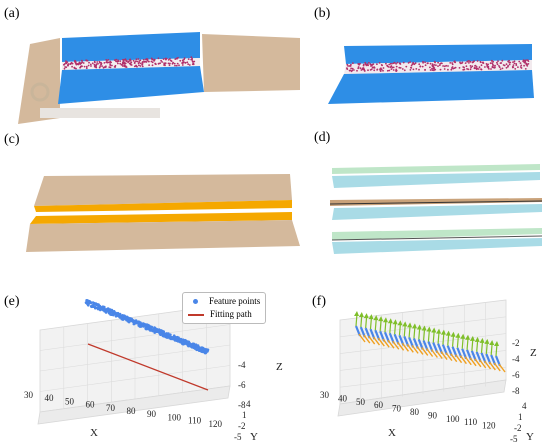 The image size is (550, 446). I want to click on tan-plate-bottom, so click(163, 236).